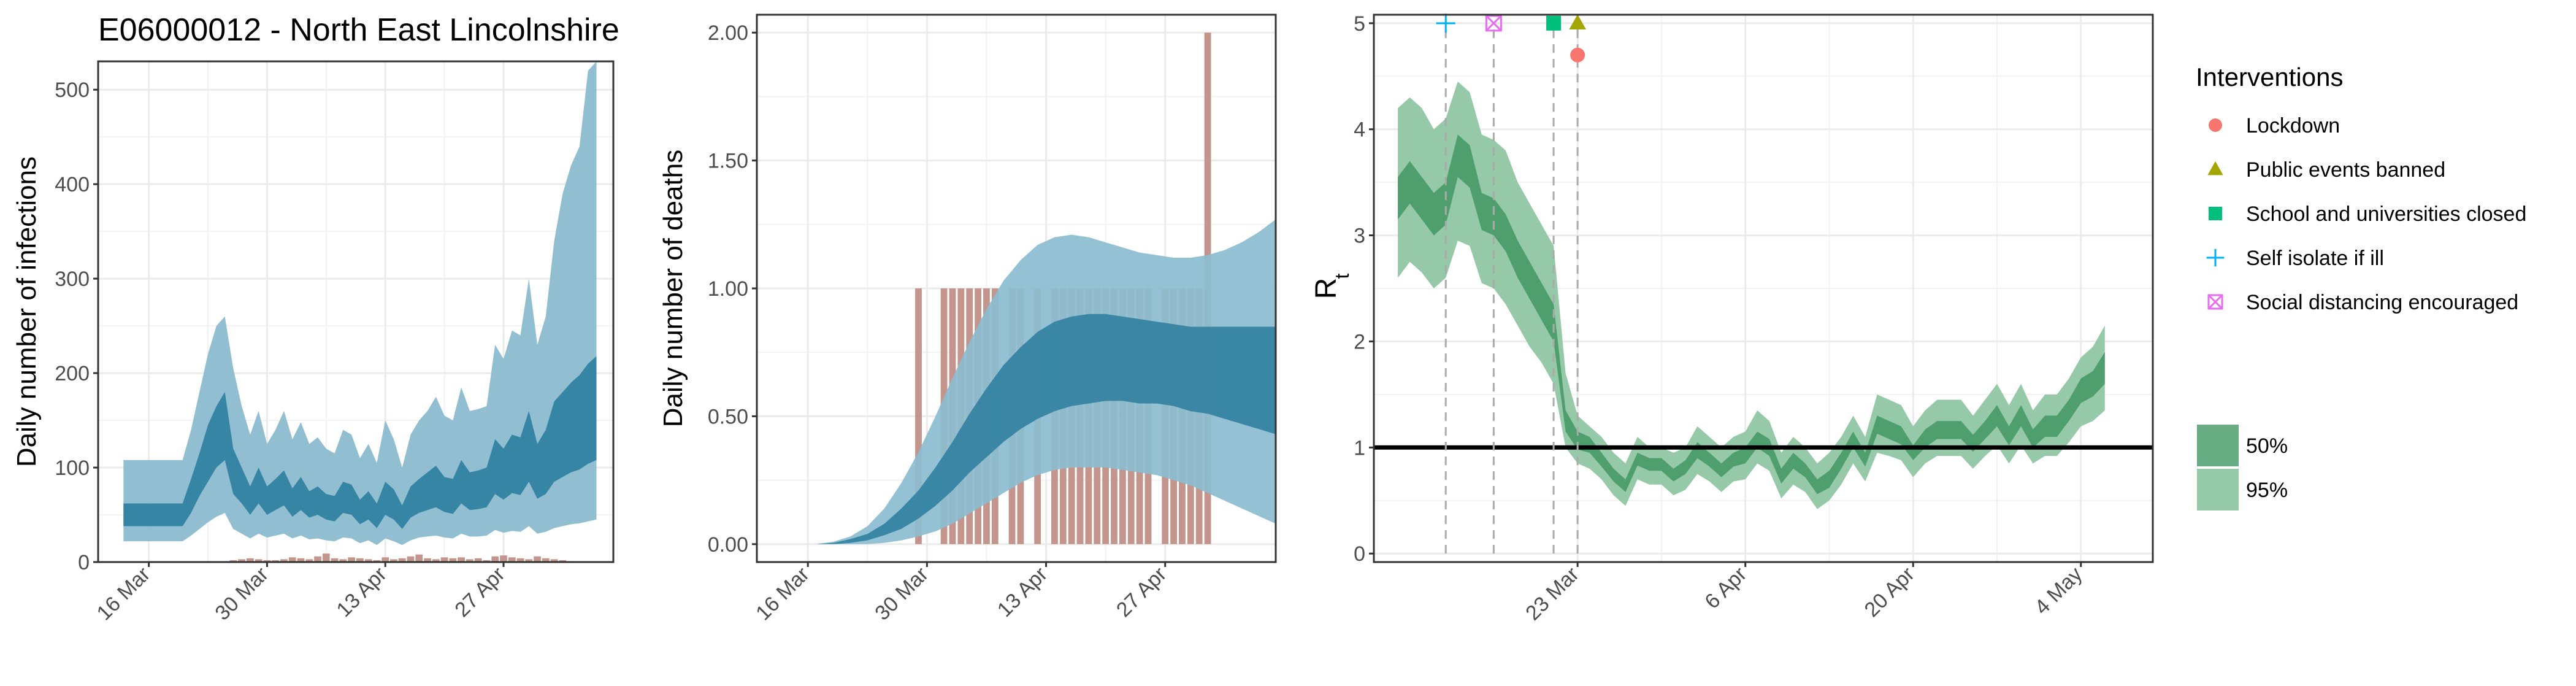 Image resolution: width=2576 pixels, height=686 pixels. What do you see at coordinates (1342, 276) in the screenshot?
I see `rt-ylabel-sub: t` at bounding box center [1342, 276].